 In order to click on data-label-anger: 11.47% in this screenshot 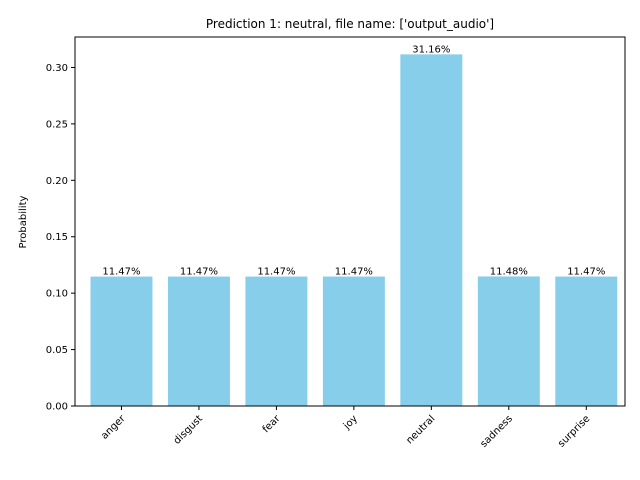, I will do `click(121, 272)`.